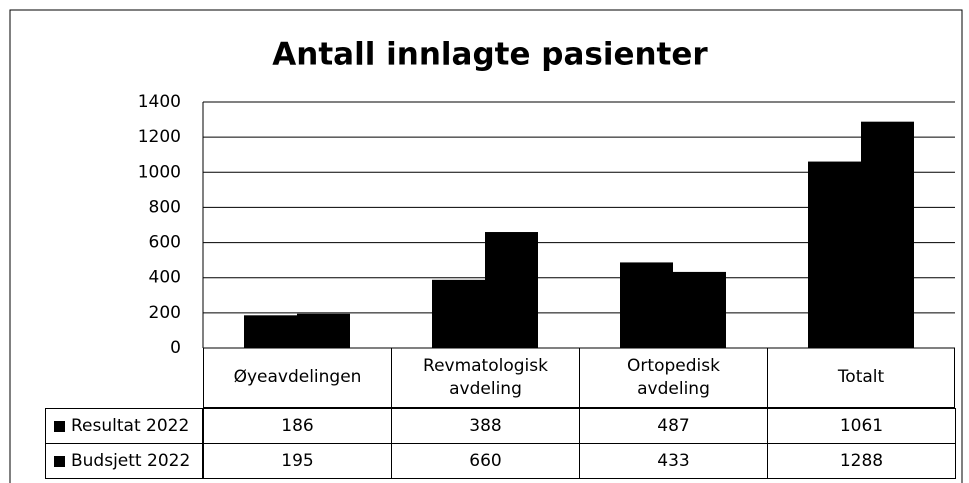 This screenshot has width=969, height=483. What do you see at coordinates (165, 313) in the screenshot?
I see `y-tick-label: 200` at bounding box center [165, 313].